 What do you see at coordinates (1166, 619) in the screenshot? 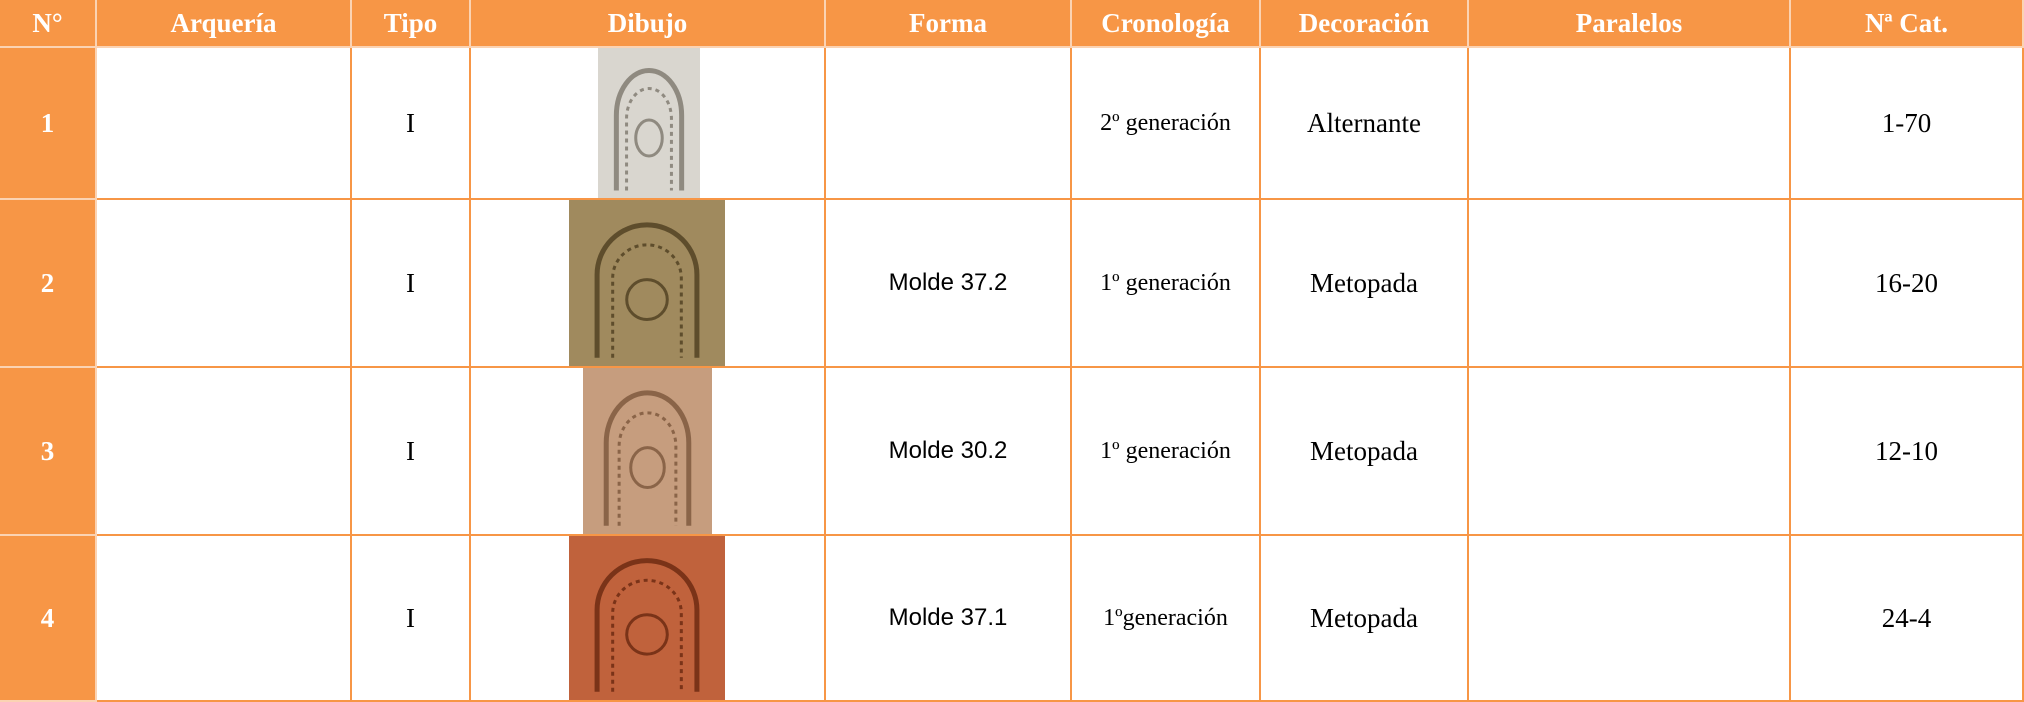
I see `table-cell: 1ºgeneración` at bounding box center [1166, 619].